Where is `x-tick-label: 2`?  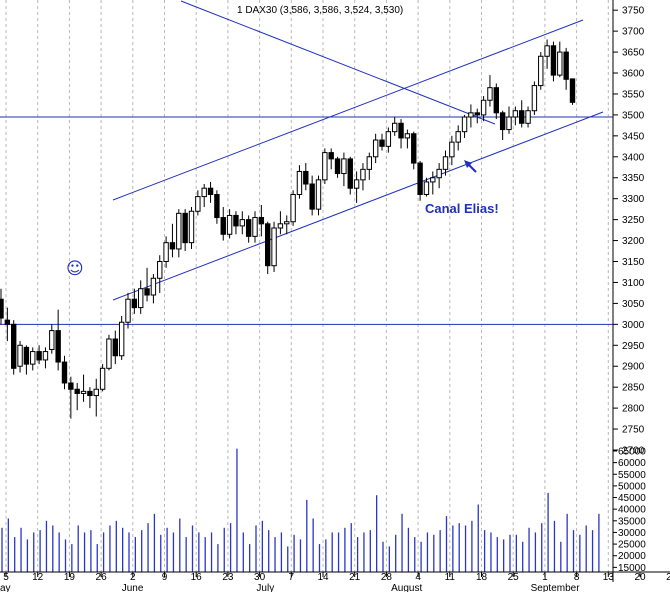 x-tick-label: 2 is located at coordinates (133, 577).